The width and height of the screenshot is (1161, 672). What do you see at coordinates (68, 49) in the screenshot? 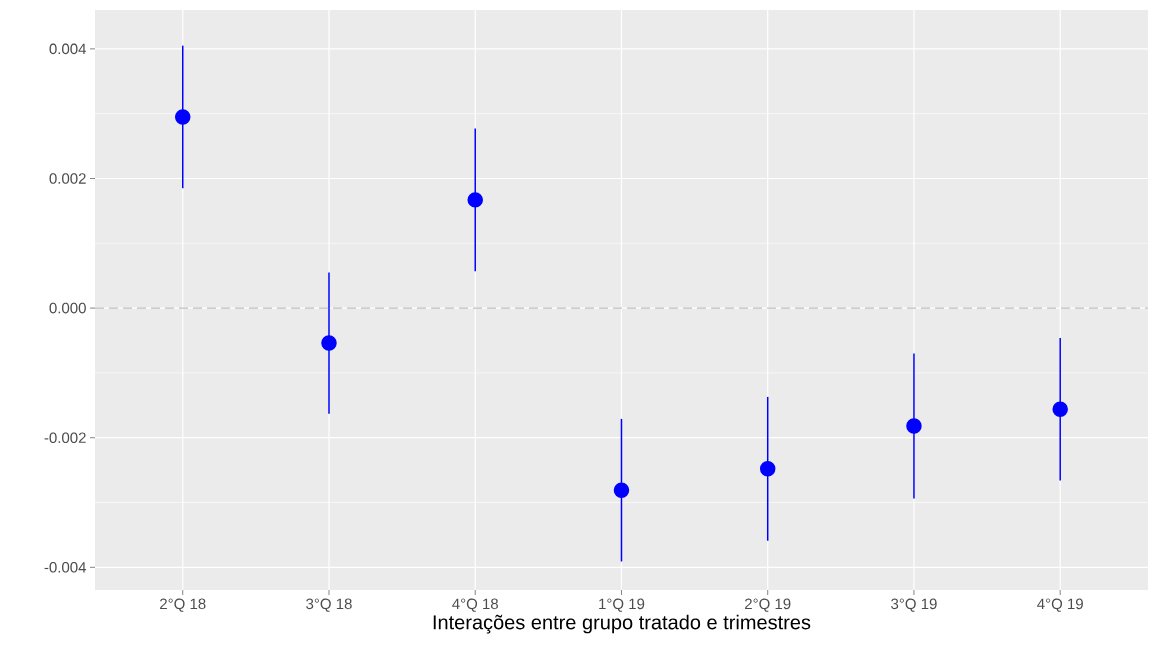
I see `y-tick-label: 0.004` at bounding box center [68, 49].